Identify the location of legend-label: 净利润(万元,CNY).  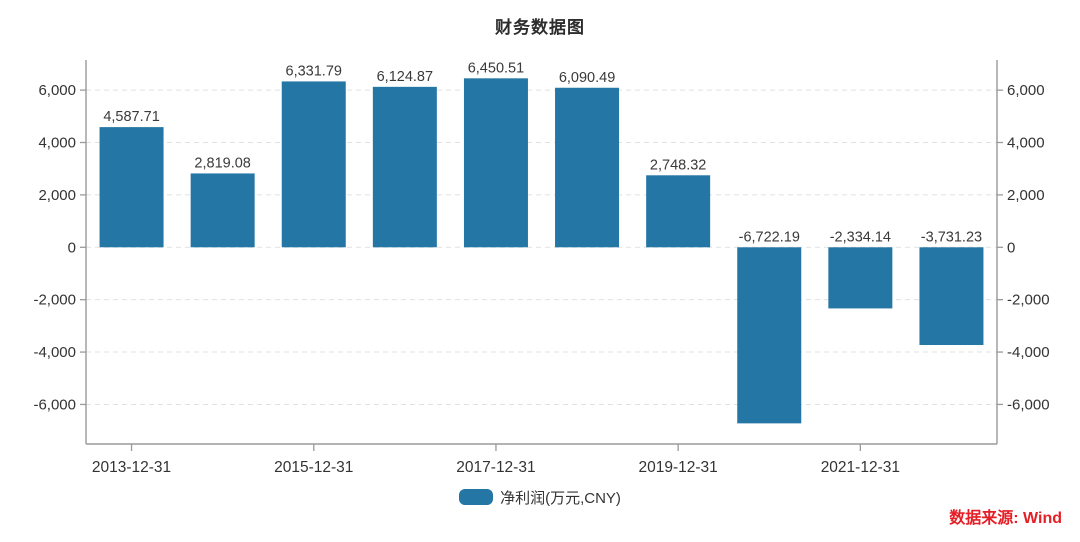
(560, 498).